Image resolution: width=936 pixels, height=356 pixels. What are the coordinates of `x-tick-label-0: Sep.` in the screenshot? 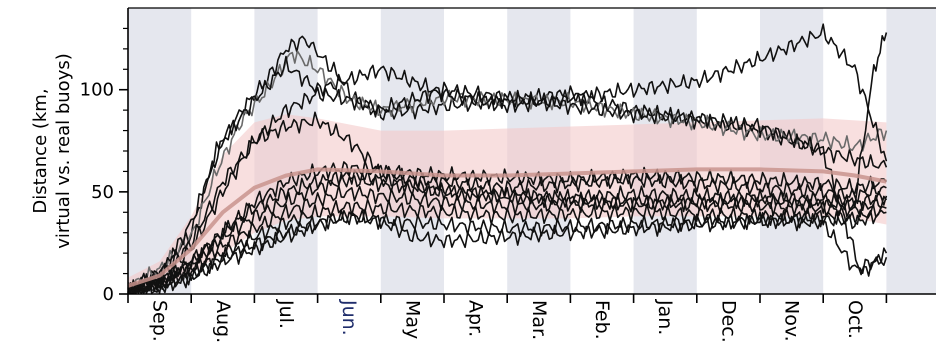 It's located at (160, 321).